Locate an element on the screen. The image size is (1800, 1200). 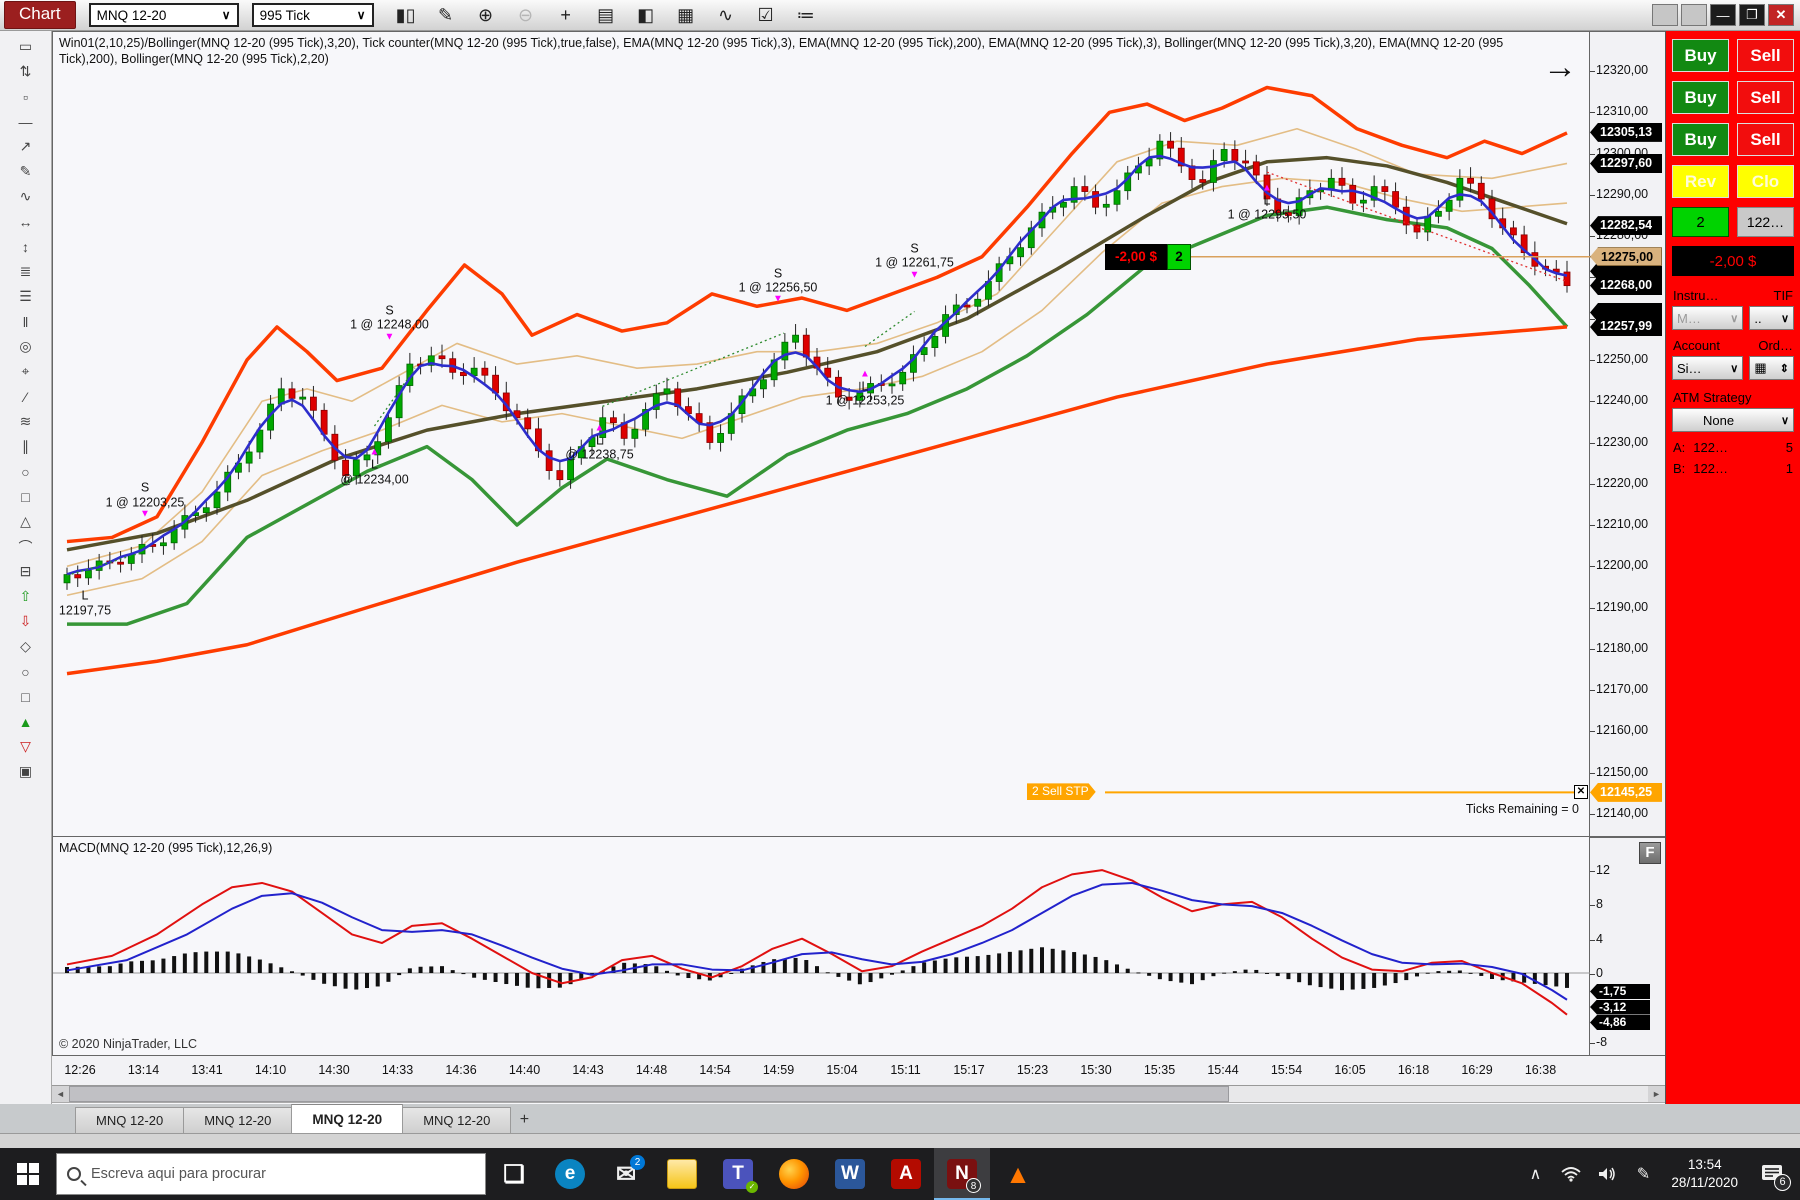
circle-icon: ○ is located at coordinates (25, 671).